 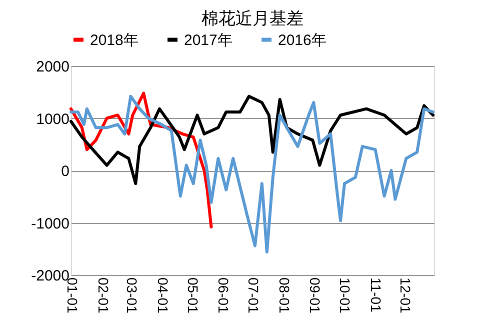 I want to click on legend-label: 2017年, so click(x=208, y=40).